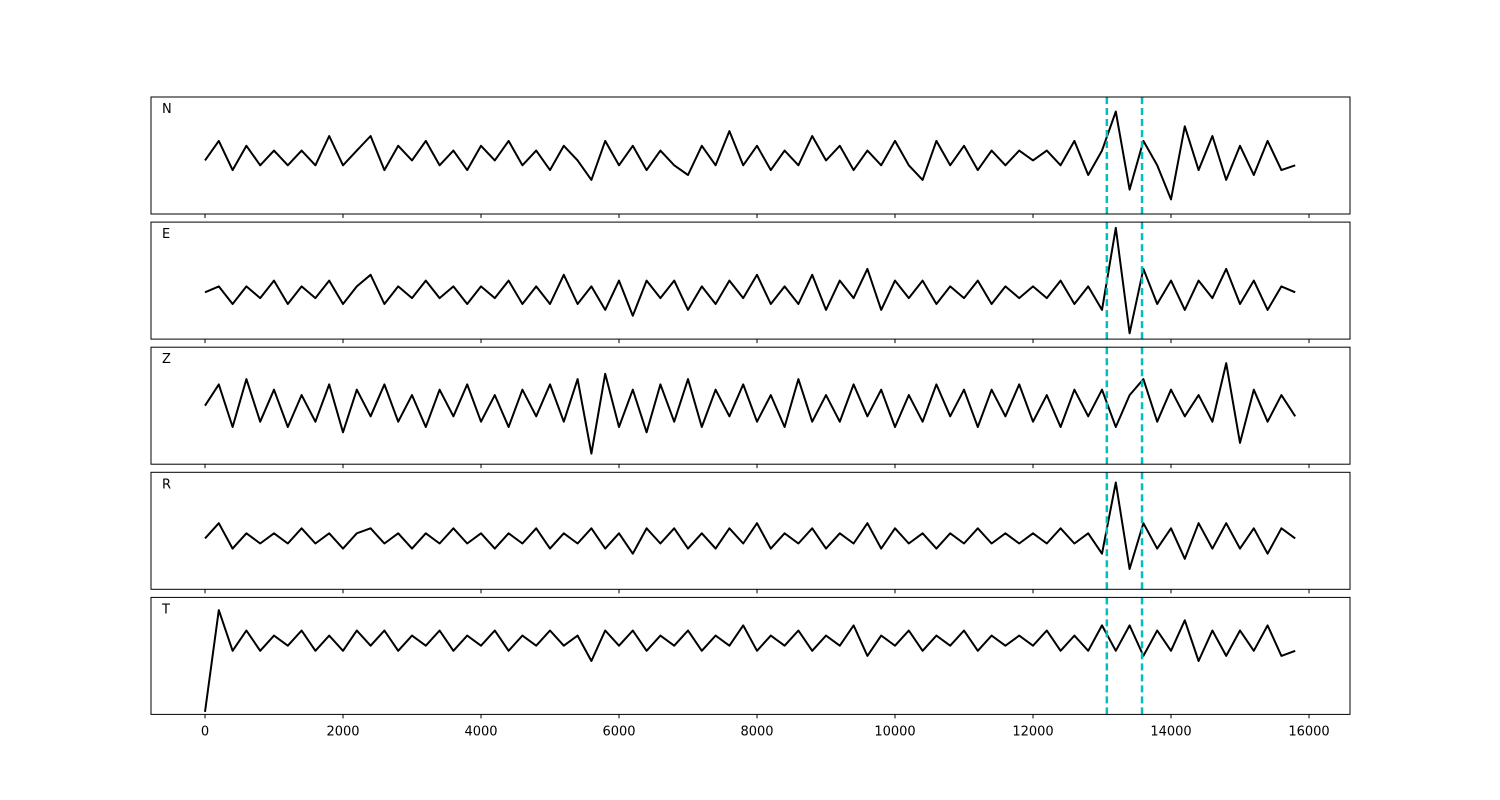 The image size is (1500, 800). What do you see at coordinates (894, 731) in the screenshot?
I see `x-tick-label: 10000` at bounding box center [894, 731].